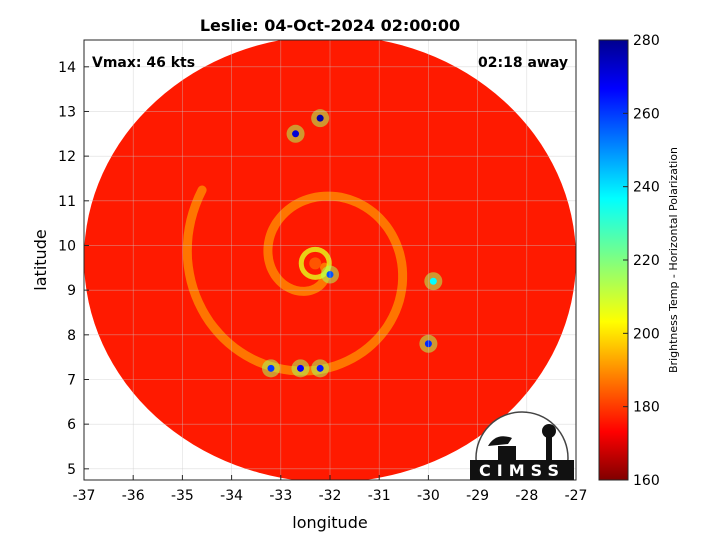  Describe the element at coordinates (143, 63) in the screenshot. I see `vmax-annotation: Vmax: 46 kts` at that location.